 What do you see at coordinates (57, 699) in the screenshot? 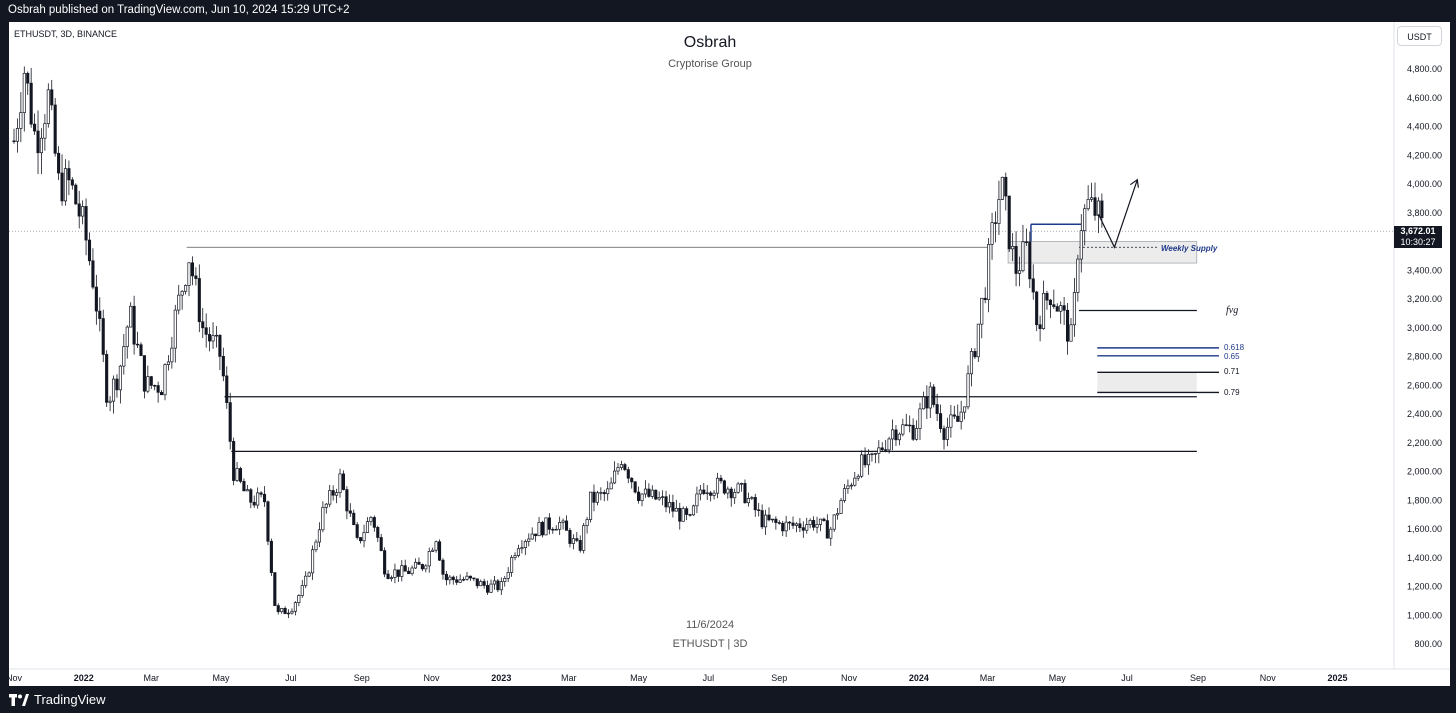
I see `tradingview-logo: TradingView` at bounding box center [57, 699].